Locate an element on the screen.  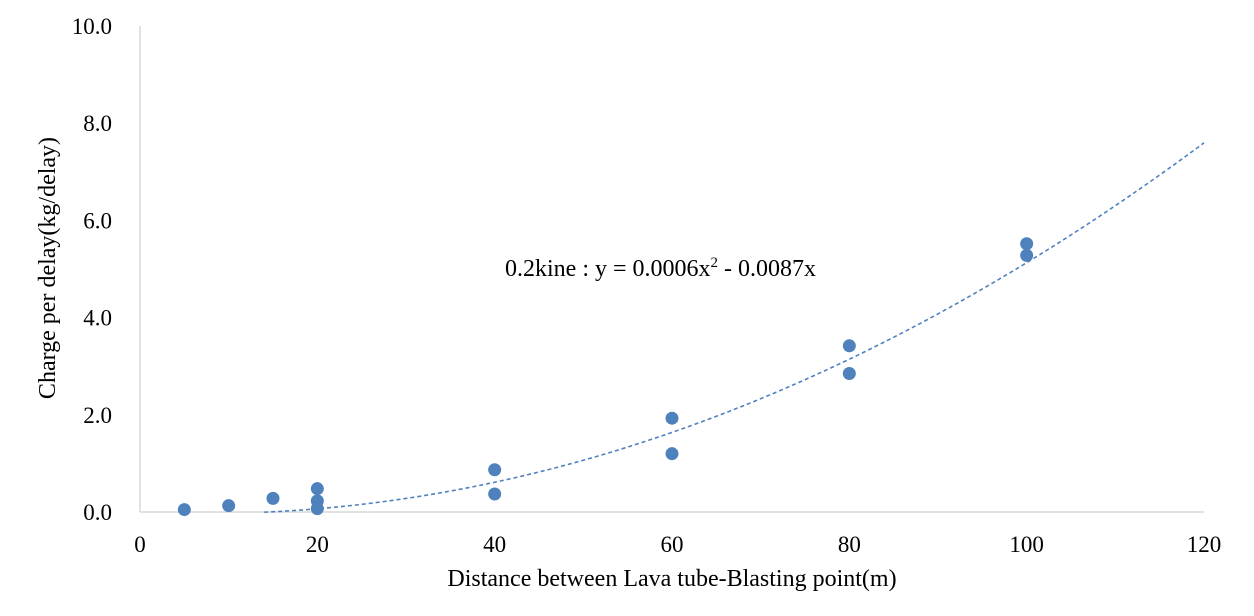
x-tick-label: 60 is located at coordinates (672, 544).